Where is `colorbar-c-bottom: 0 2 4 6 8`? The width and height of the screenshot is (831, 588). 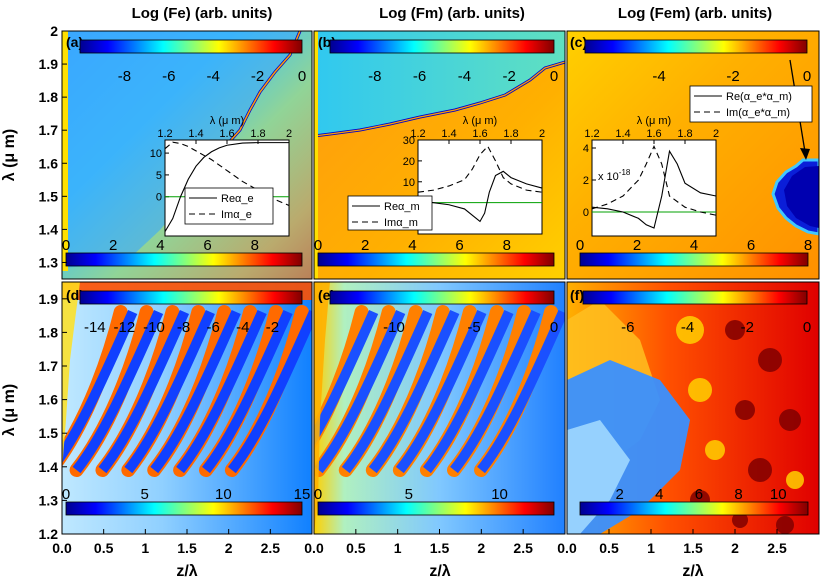 colorbar-c-bottom: 0 2 4 6 8 is located at coordinates (694, 252).